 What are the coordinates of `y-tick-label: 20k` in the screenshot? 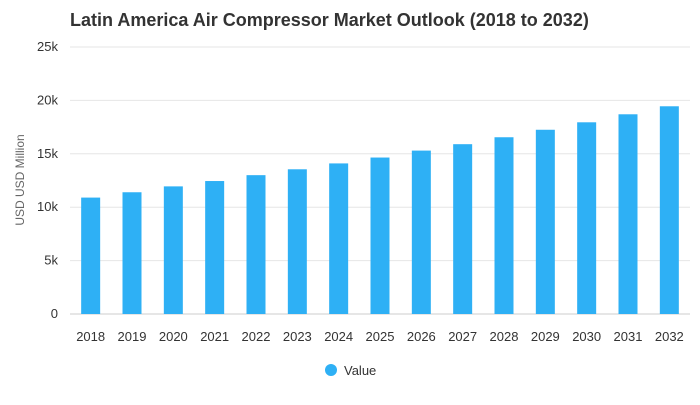 It's located at (47, 99).